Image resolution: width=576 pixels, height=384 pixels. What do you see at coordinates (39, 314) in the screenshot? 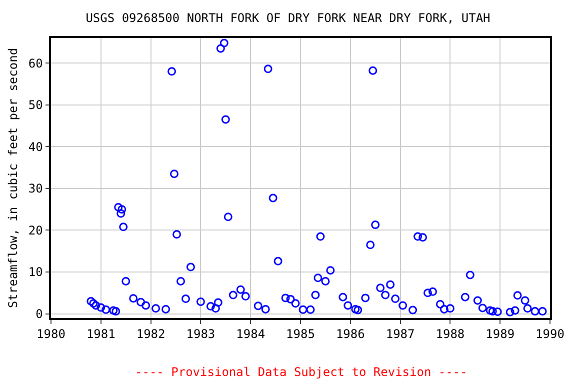
I see `y-tick-label: 0` at bounding box center [39, 314].